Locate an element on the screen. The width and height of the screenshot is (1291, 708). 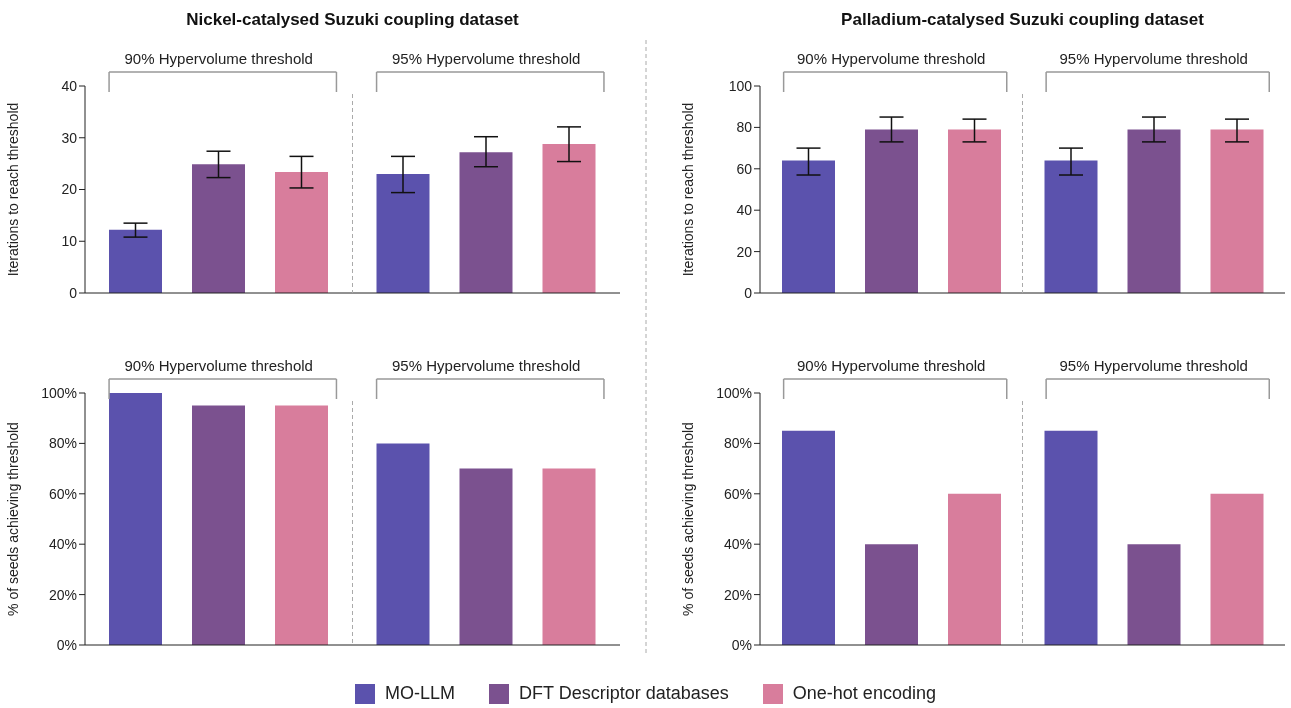
y-tick-label: 100 is located at coordinates (740, 85).